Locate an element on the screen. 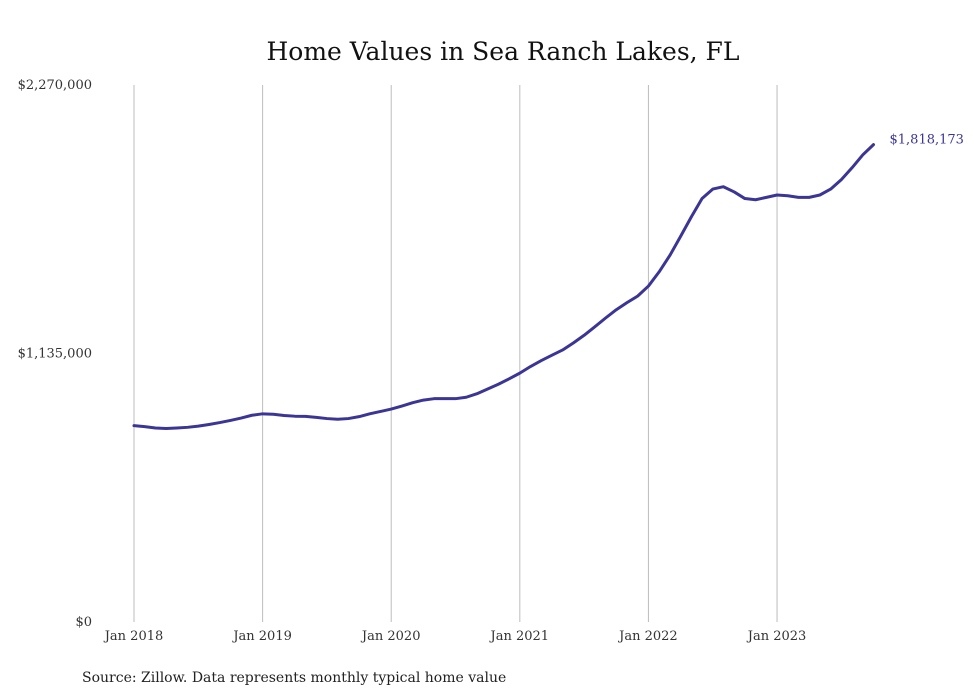 This screenshot has height=699, width=980. x-tick-label: Jan 2021 is located at coordinates (519, 636).